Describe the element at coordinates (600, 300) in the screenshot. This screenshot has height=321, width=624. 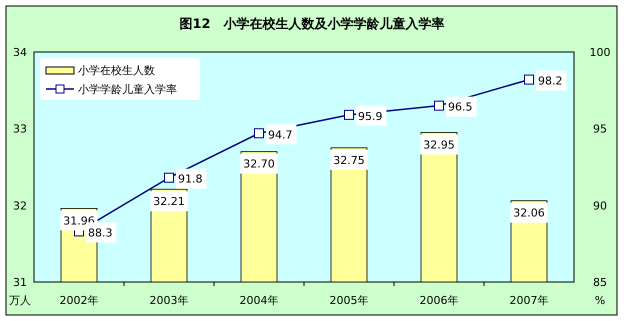
I see `y2-axis-title: %` at that location.